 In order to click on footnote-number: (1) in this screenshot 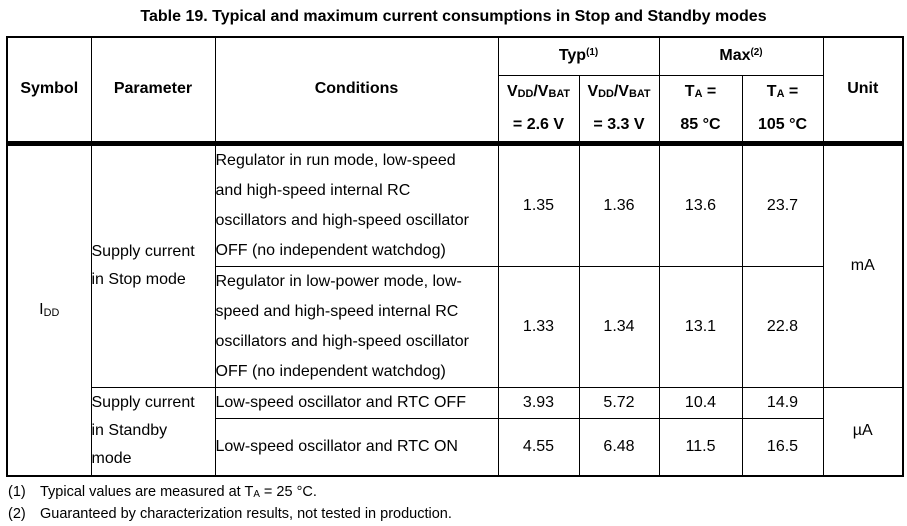, I will do `click(17, 492)`.